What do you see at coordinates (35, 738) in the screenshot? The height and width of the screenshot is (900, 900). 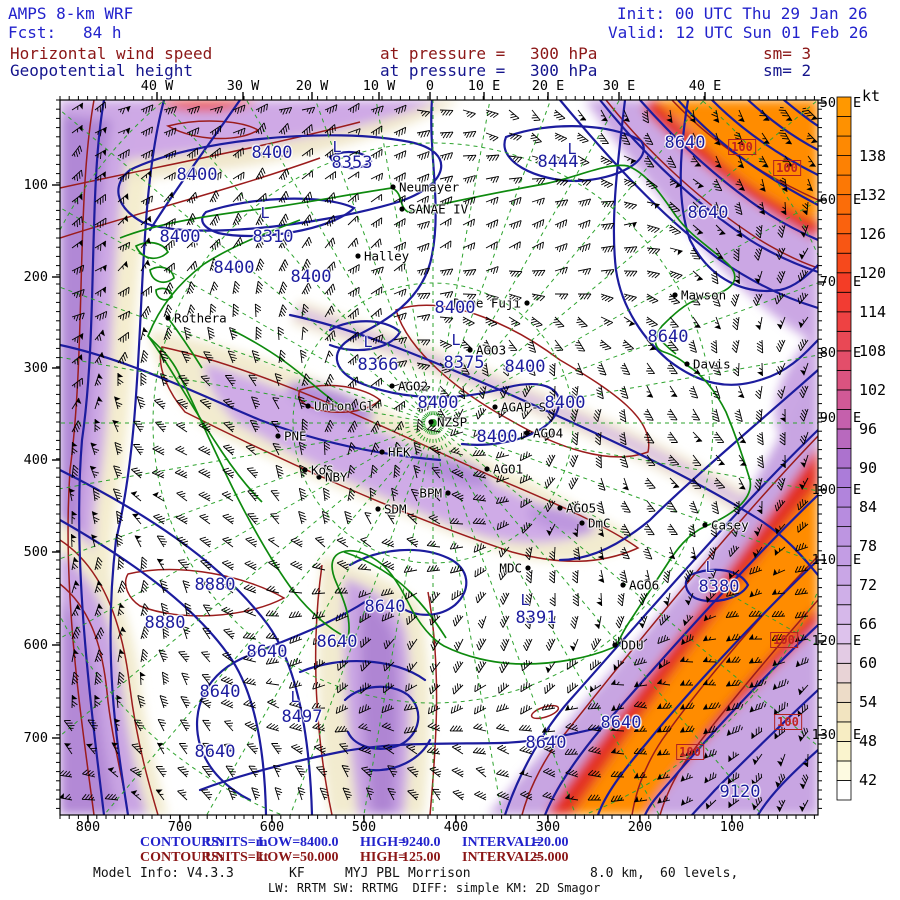 I see `y-axis-left-label: 700` at bounding box center [35, 738].